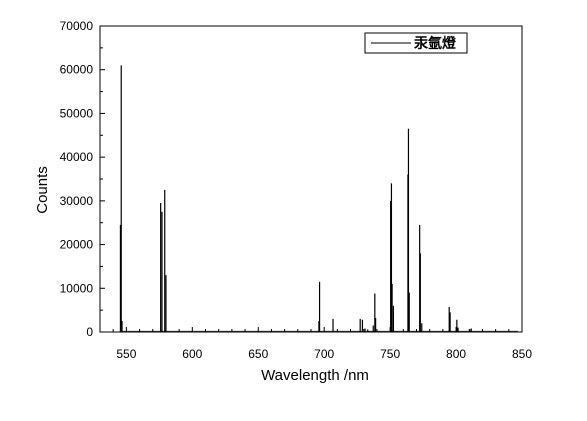 This screenshot has height=421, width=587. What do you see at coordinates (315, 375) in the screenshot?
I see `x-axis-title: Wavelength /nm` at bounding box center [315, 375].